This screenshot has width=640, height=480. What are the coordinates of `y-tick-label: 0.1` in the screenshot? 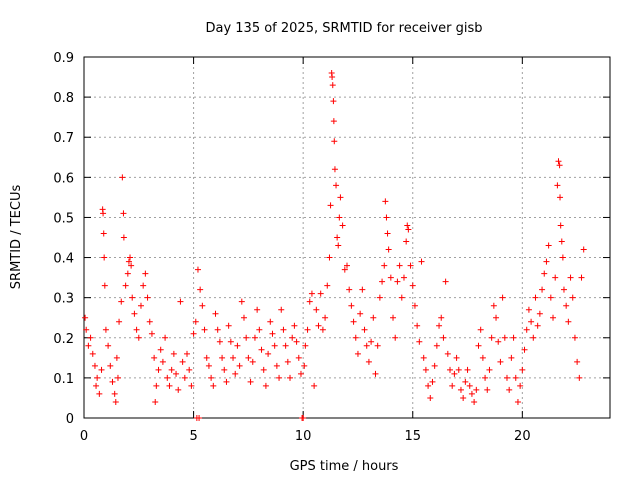 It's located at (63, 379).